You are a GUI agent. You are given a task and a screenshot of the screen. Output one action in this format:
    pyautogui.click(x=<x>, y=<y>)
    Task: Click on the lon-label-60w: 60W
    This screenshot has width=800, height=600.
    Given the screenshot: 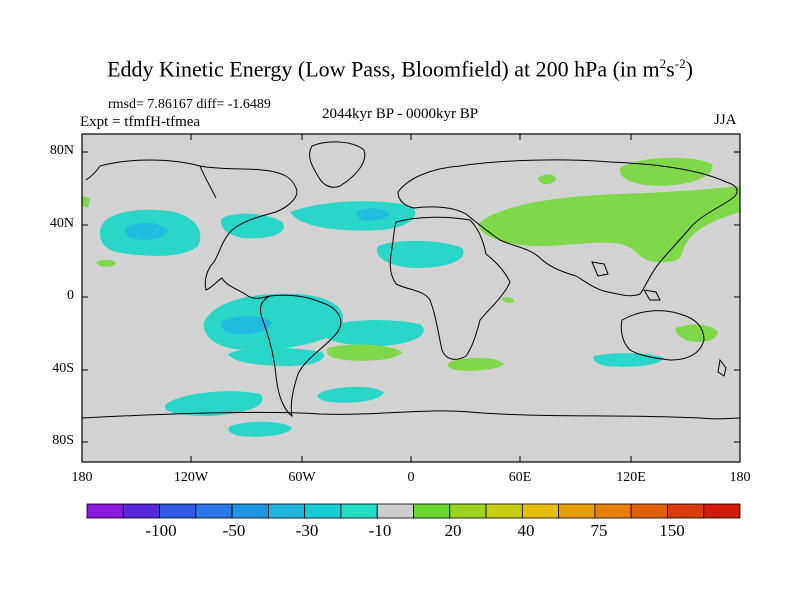 What is the action you would take?
    pyautogui.click(x=302, y=477)
    